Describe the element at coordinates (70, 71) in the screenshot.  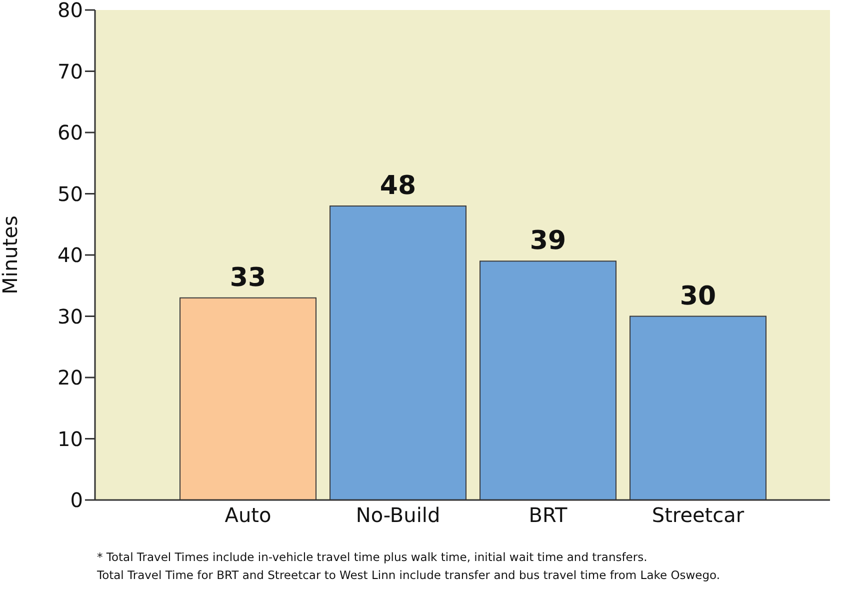
I see `y-tick-label: 70` at that location.